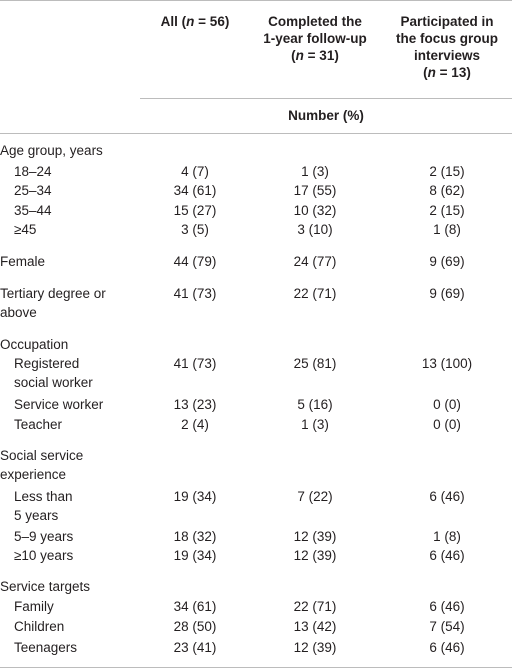  I want to click on row-label: Family, so click(34, 606).